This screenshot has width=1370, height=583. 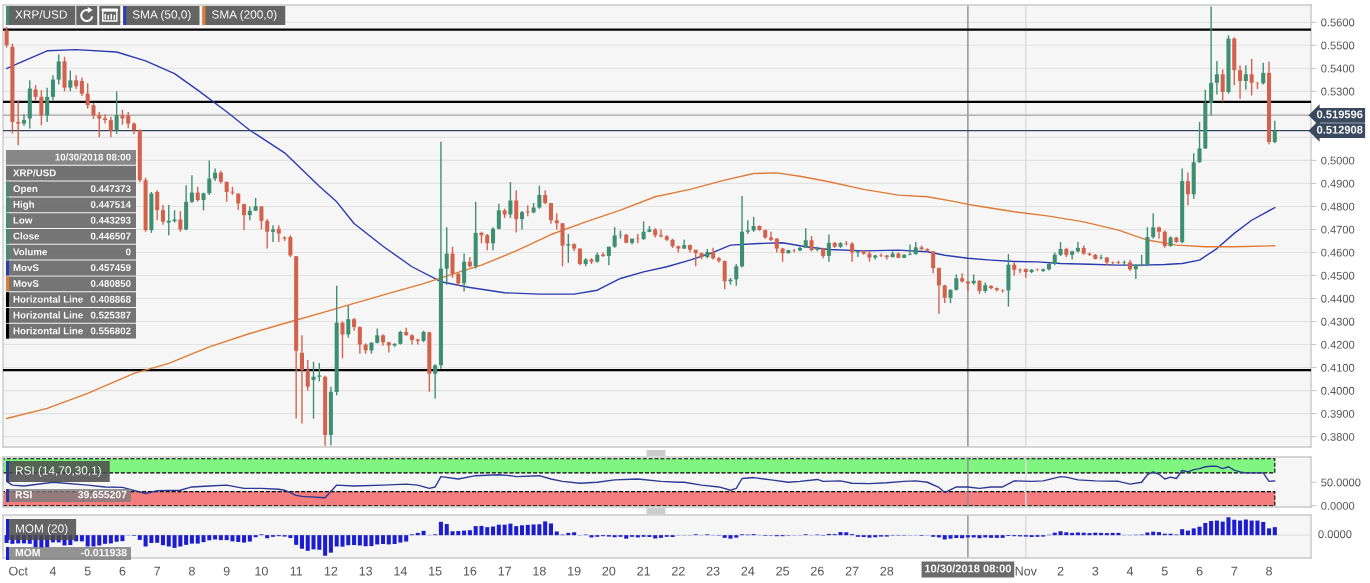 I want to click on y-tick-label: 0.4200, so click(x=1338, y=344).